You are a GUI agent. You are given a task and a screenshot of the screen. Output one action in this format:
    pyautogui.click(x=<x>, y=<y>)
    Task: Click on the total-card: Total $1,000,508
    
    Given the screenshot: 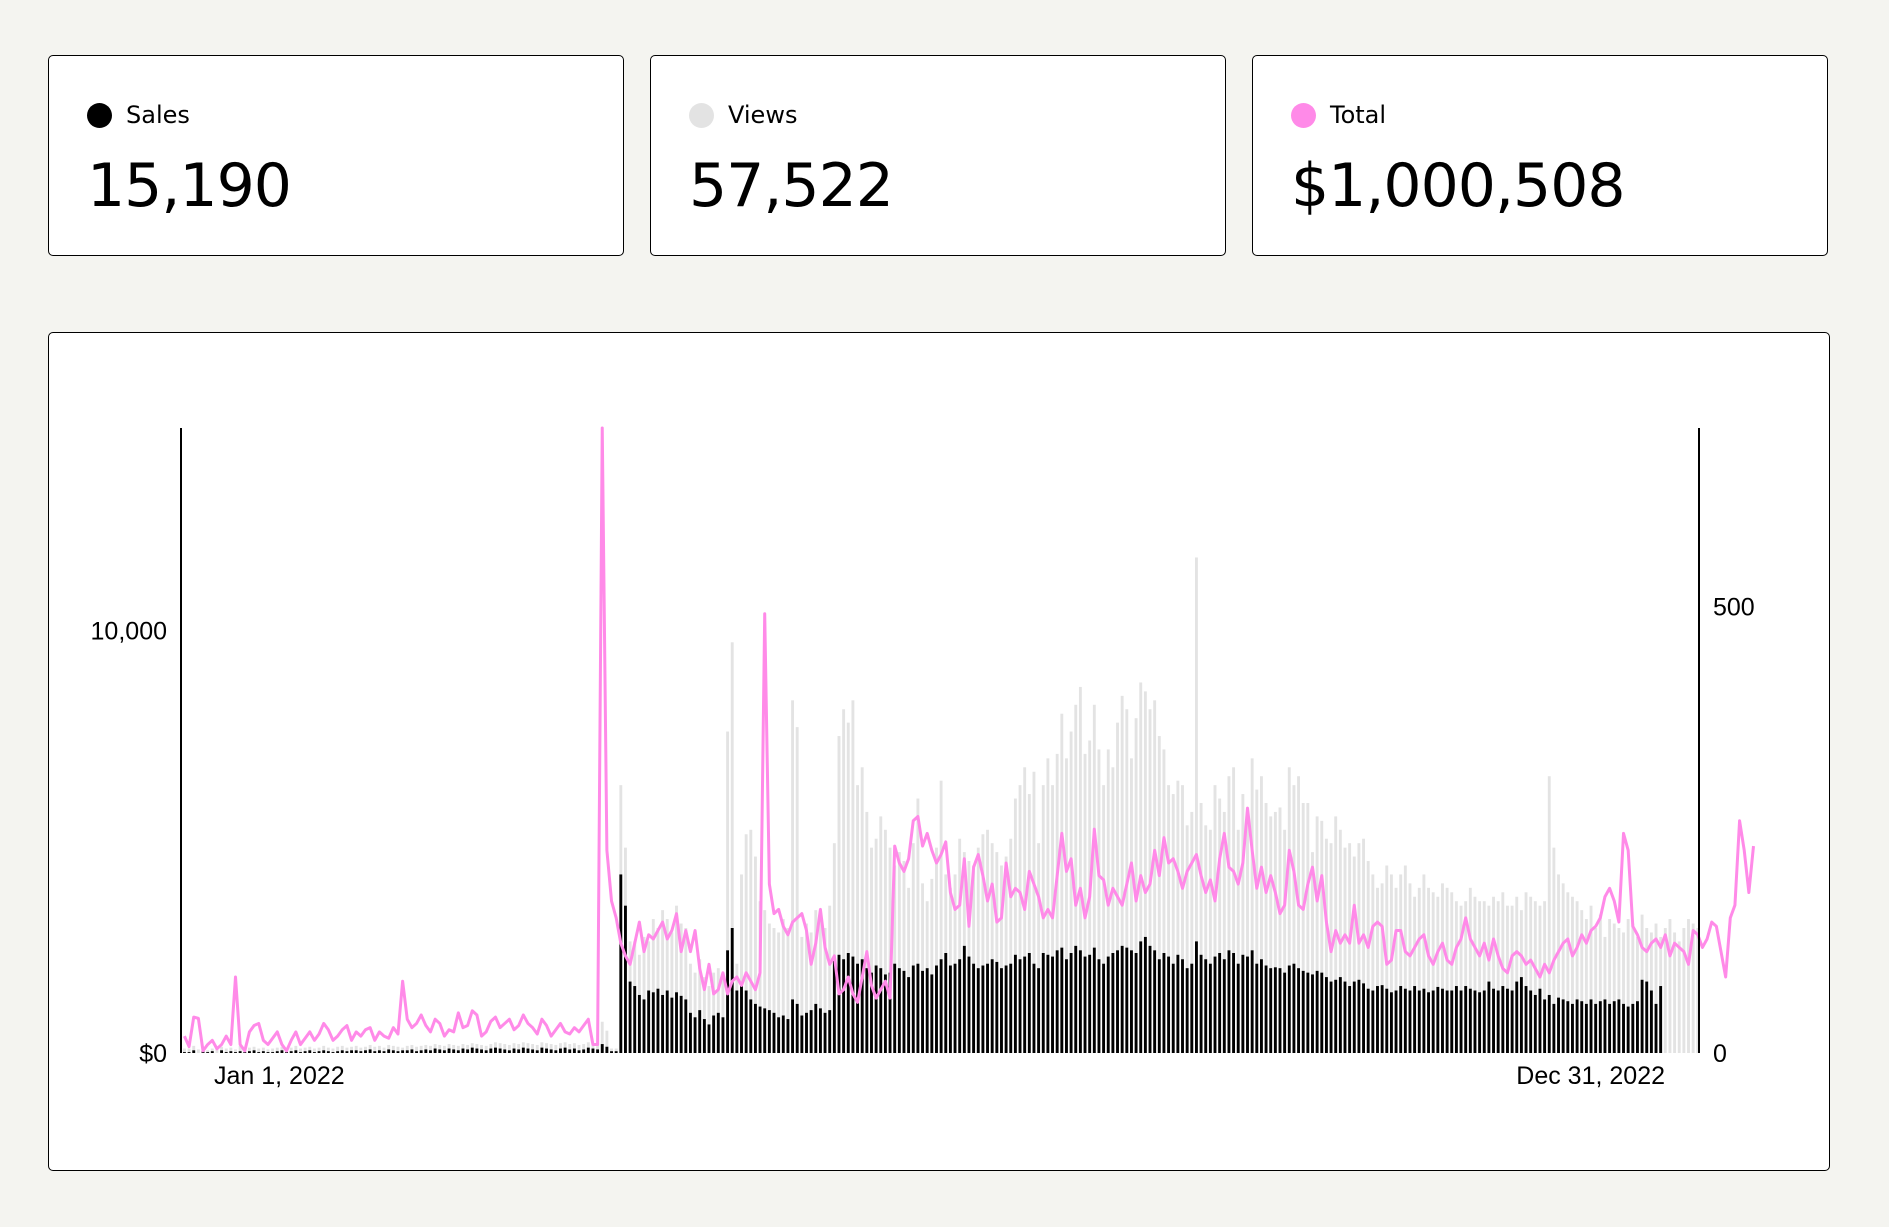 What is the action you would take?
    pyautogui.click(x=1540, y=155)
    